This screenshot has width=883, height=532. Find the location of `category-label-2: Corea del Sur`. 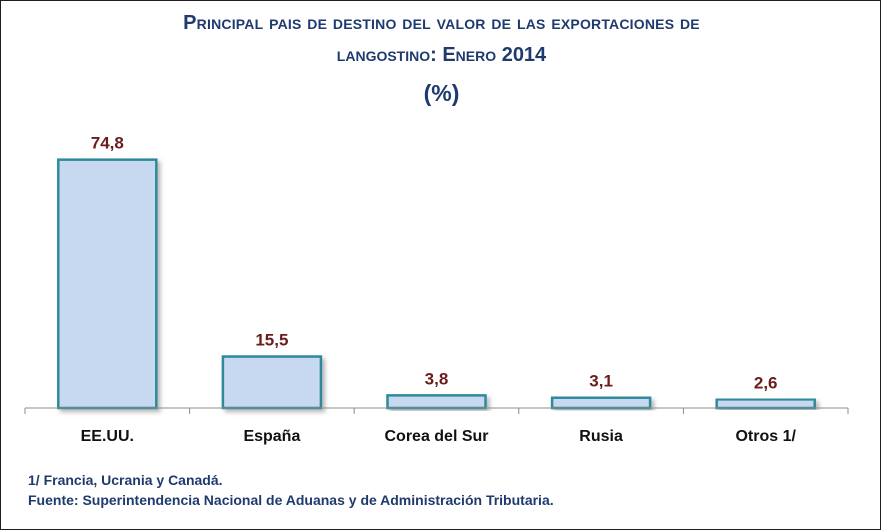

category-label-2: Corea del Sur is located at coordinates (436, 436).